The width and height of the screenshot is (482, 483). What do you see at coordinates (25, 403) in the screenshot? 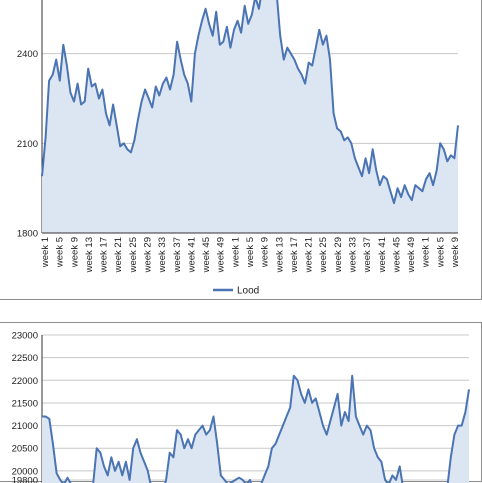
I see `y-tick-label: 21500` at bounding box center [25, 403].